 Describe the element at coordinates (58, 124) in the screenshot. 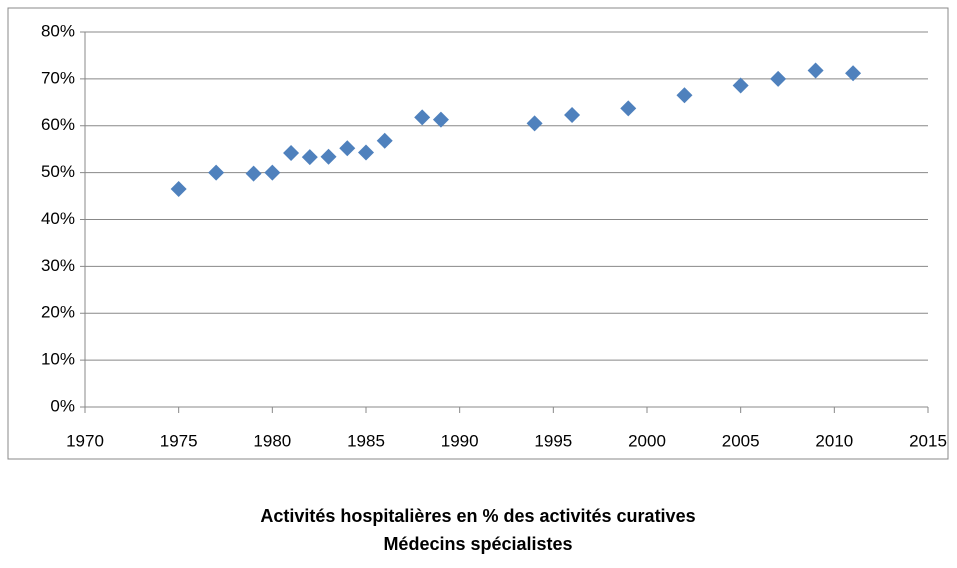

I see `y-tick-label: 60%` at that location.